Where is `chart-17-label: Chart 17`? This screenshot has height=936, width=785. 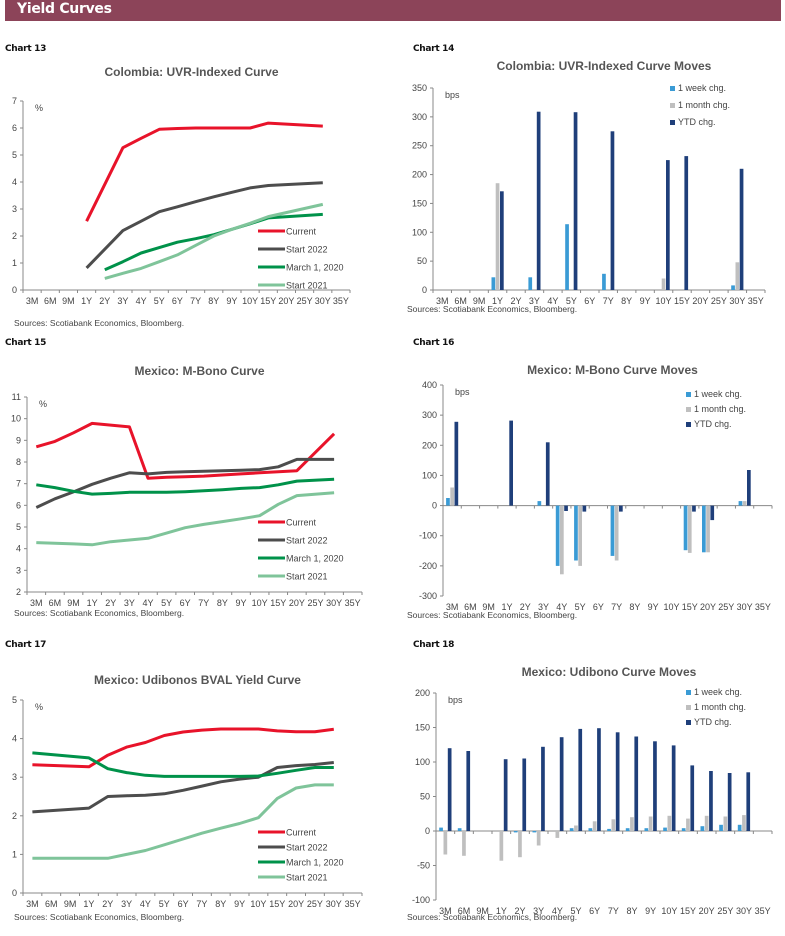 chart-17-label: Chart 17 is located at coordinates (26, 645).